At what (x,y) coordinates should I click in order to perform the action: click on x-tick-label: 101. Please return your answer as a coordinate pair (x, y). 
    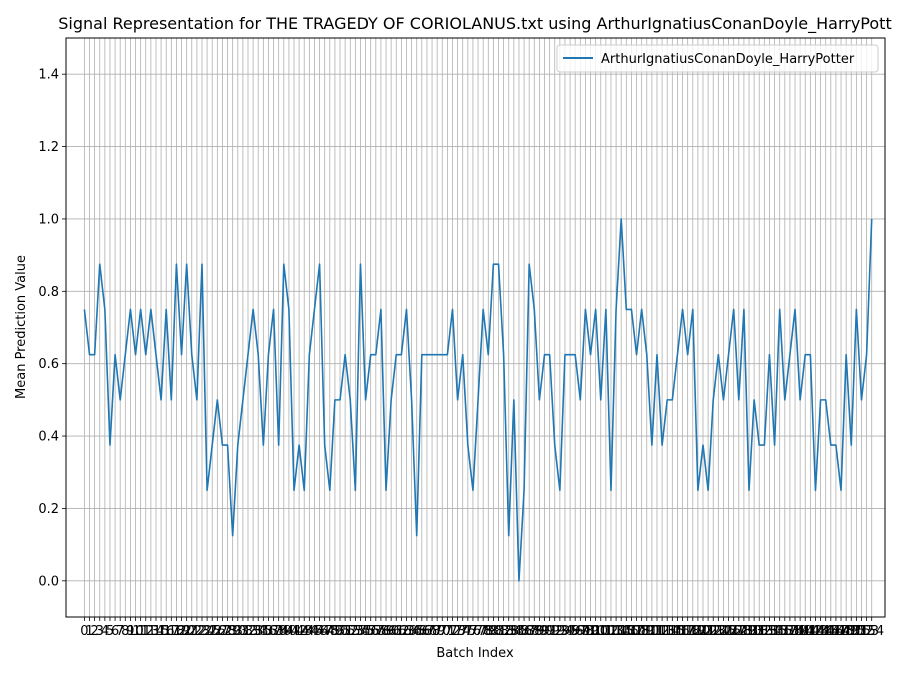
    Looking at the image, I should click on (600, 631).